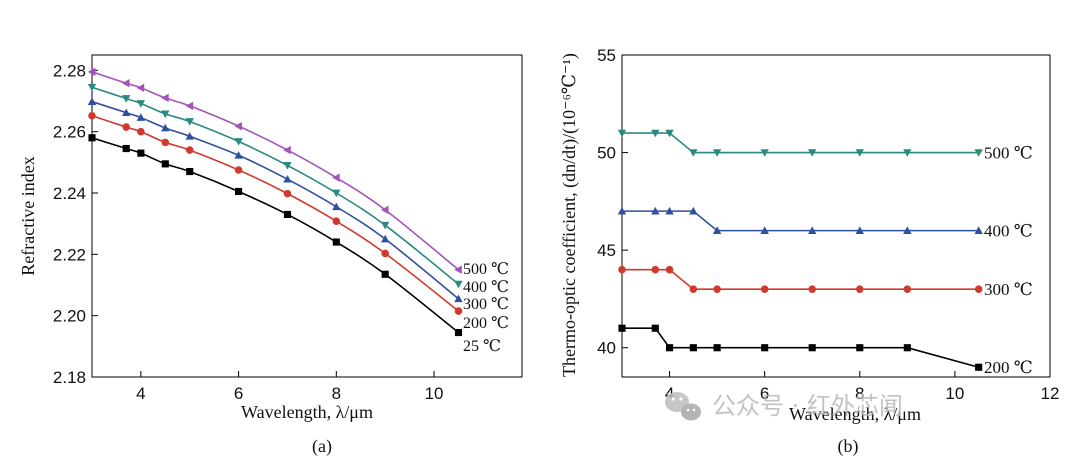  Describe the element at coordinates (28, 215) in the screenshot. I see `y-axis-label-a: Refractive index` at that location.